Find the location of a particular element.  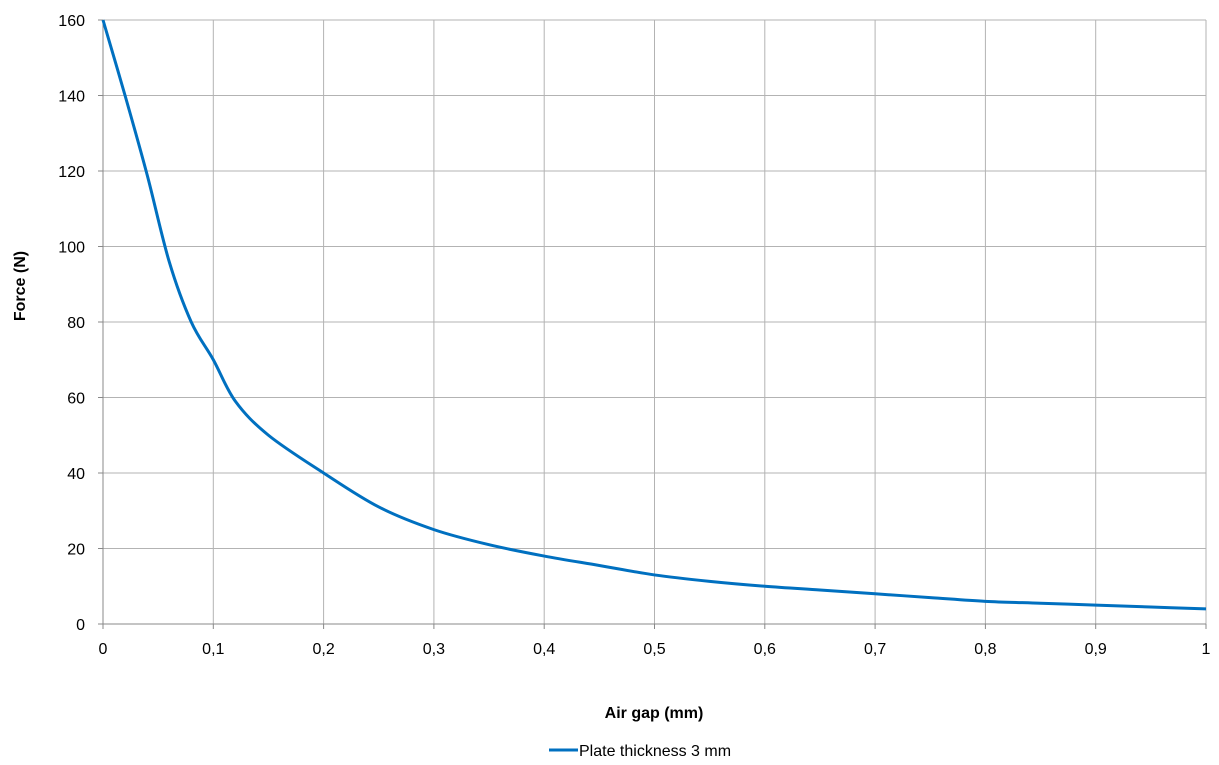

y-tick-label: 20 is located at coordinates (76, 550).